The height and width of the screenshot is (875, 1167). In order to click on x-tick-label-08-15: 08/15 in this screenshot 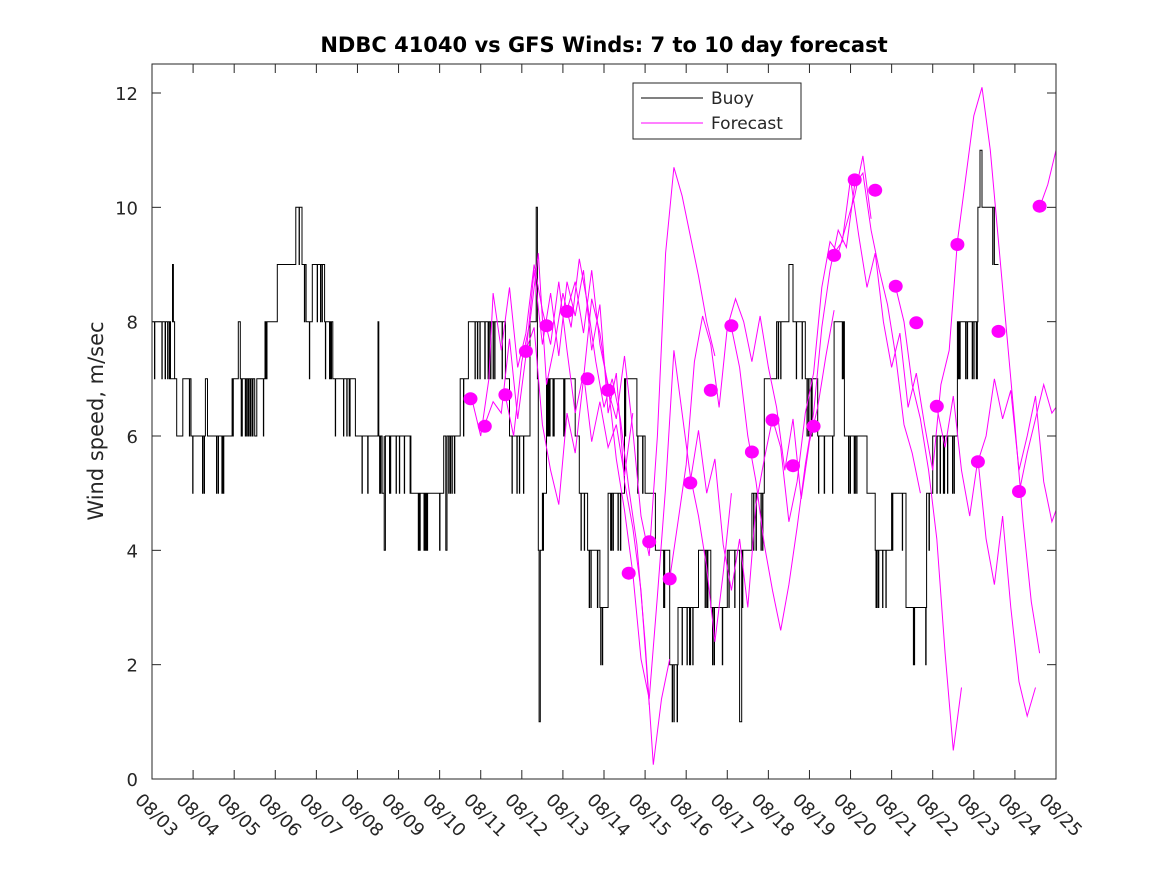, I will do `click(650, 816)`.